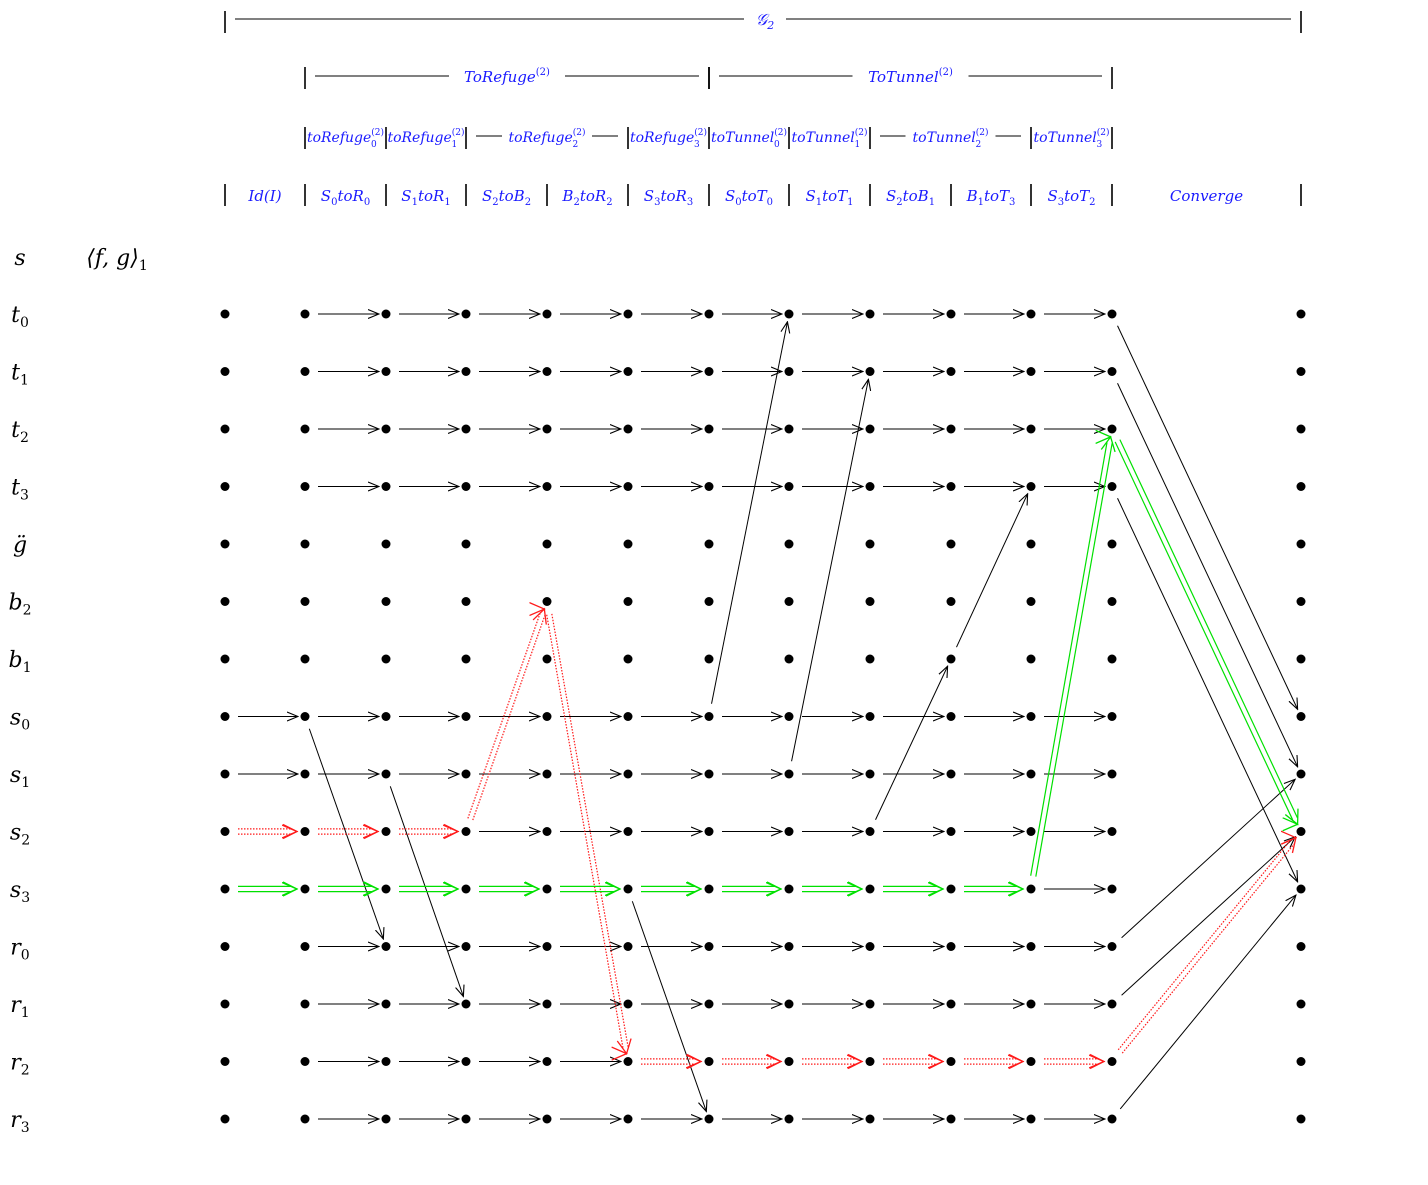  I want to click on column-header-pair: ⟨f, g⟩1, so click(117, 260).